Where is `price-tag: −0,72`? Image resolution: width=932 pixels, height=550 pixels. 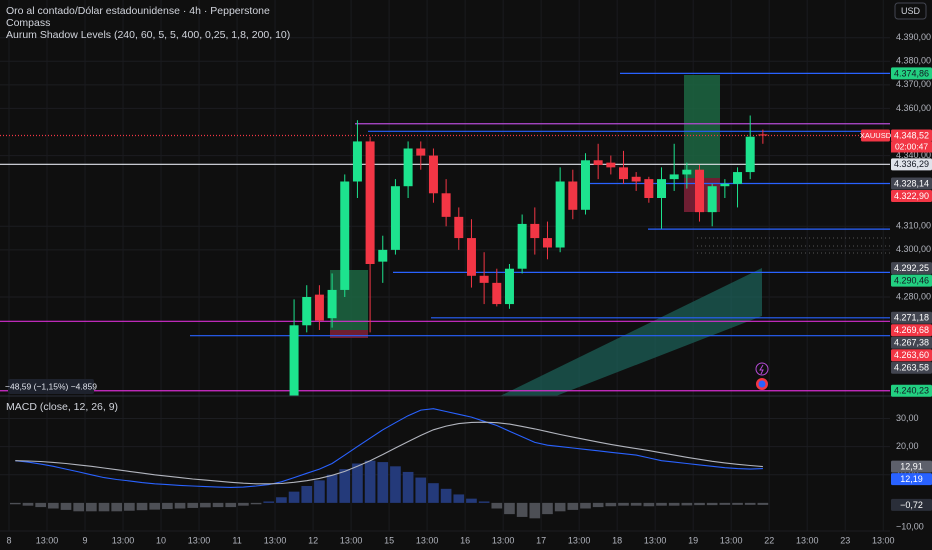
price-tag: −0,72 is located at coordinates (911, 505).